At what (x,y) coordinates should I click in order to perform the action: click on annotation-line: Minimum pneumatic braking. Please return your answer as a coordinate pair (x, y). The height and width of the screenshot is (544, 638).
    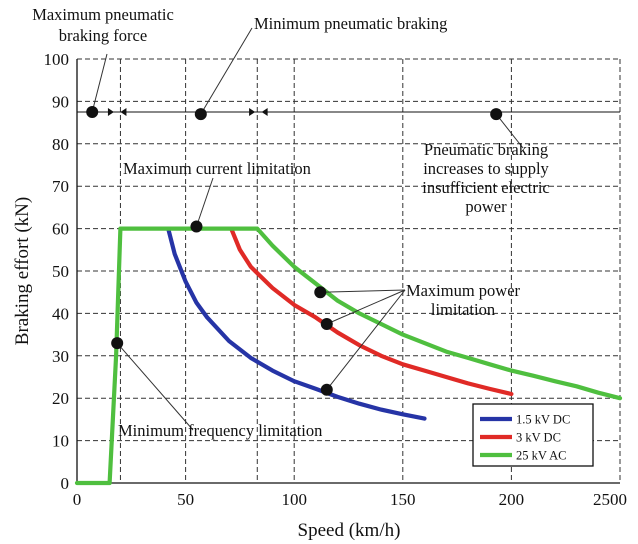
    Looking at the image, I should click on (350, 23).